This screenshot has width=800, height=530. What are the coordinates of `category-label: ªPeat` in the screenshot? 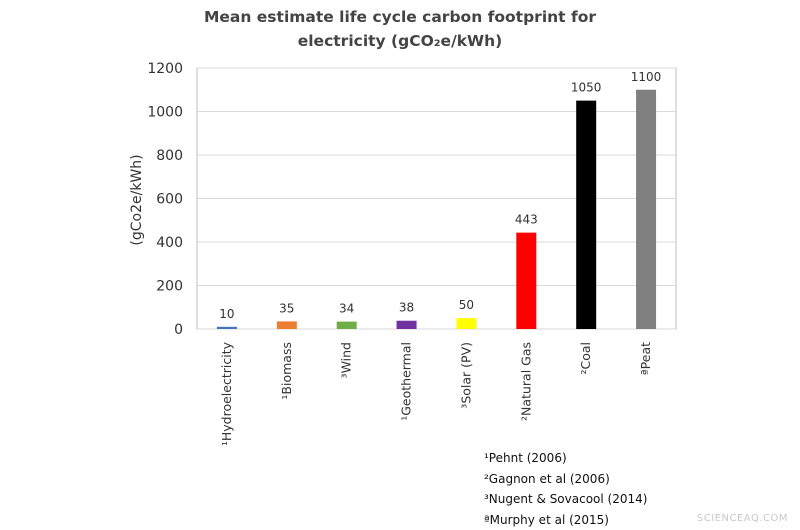 It's located at (645, 358).